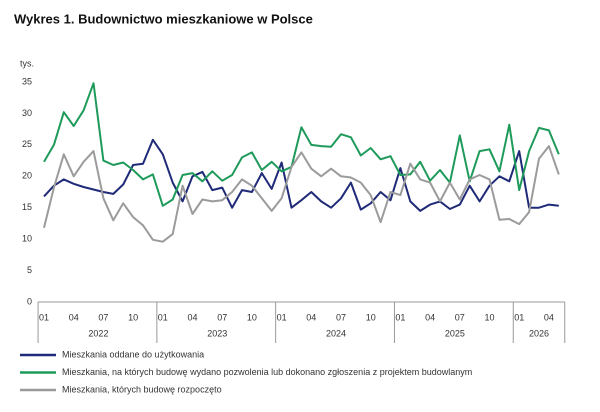  I want to click on y-unit-label: tys., so click(27, 63).